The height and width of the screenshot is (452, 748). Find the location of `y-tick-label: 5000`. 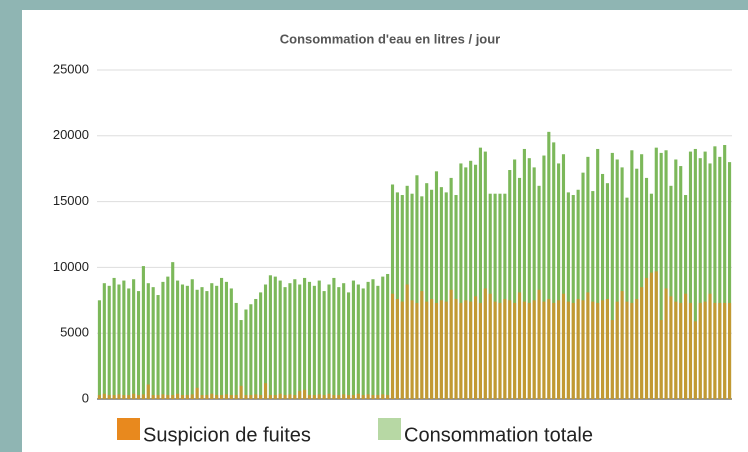

y-tick-label: 5000 is located at coordinates (74, 332).